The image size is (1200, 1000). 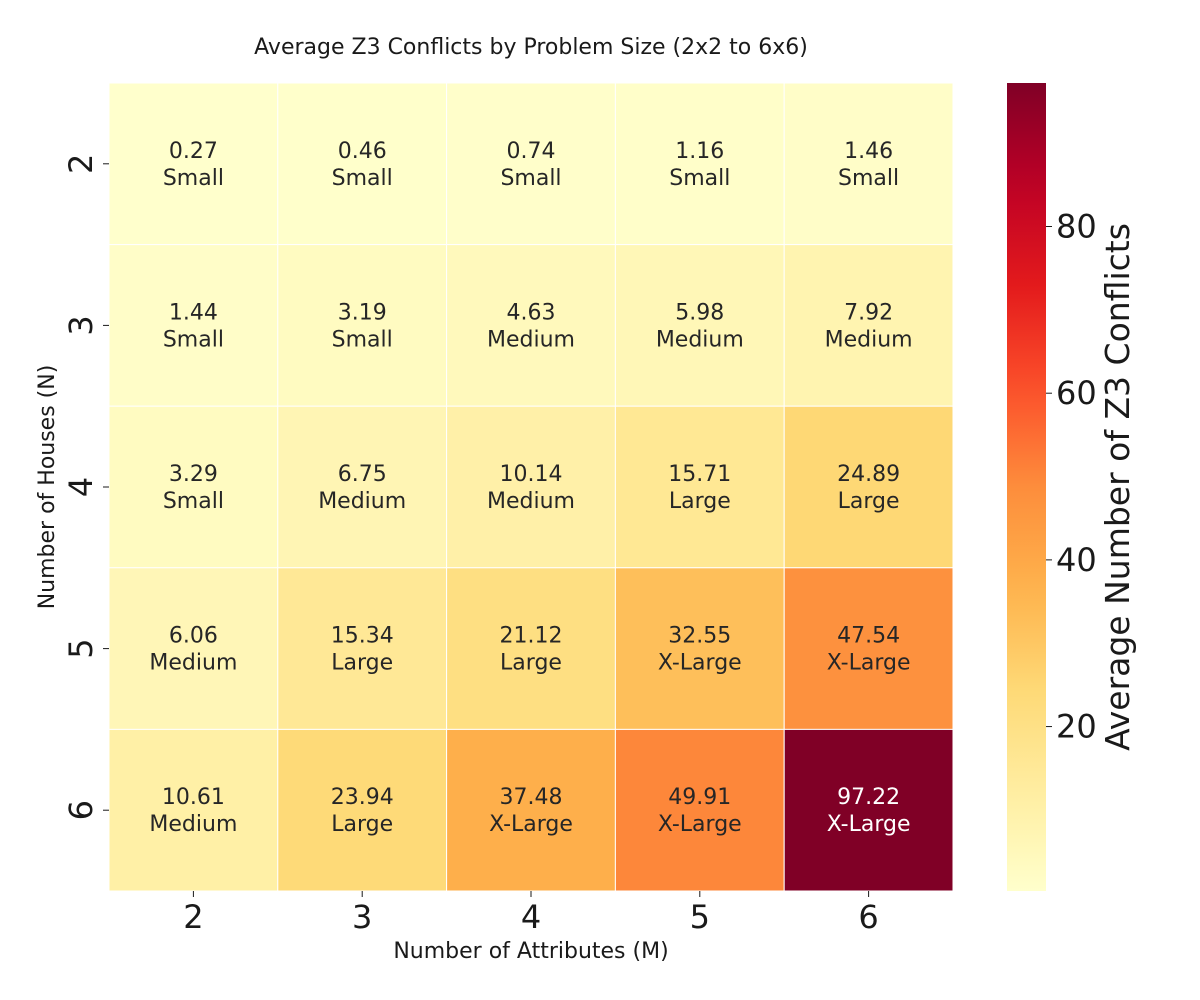 What do you see at coordinates (1076, 393) in the screenshot?
I see `colorbar-tick-label: 60` at bounding box center [1076, 393].